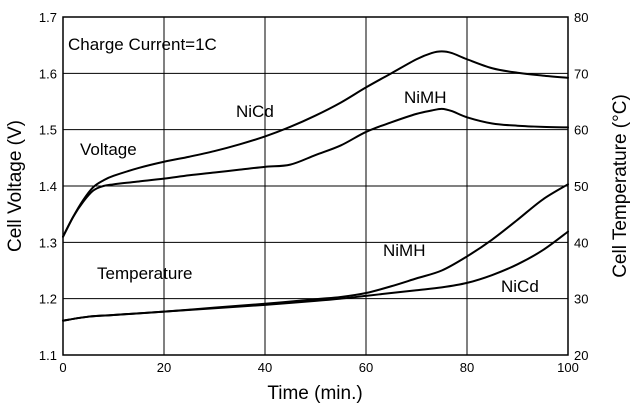 Image resolution: width=631 pixels, height=407 pixels. I want to click on y-left-tick-label: 1.6, so click(48, 73).